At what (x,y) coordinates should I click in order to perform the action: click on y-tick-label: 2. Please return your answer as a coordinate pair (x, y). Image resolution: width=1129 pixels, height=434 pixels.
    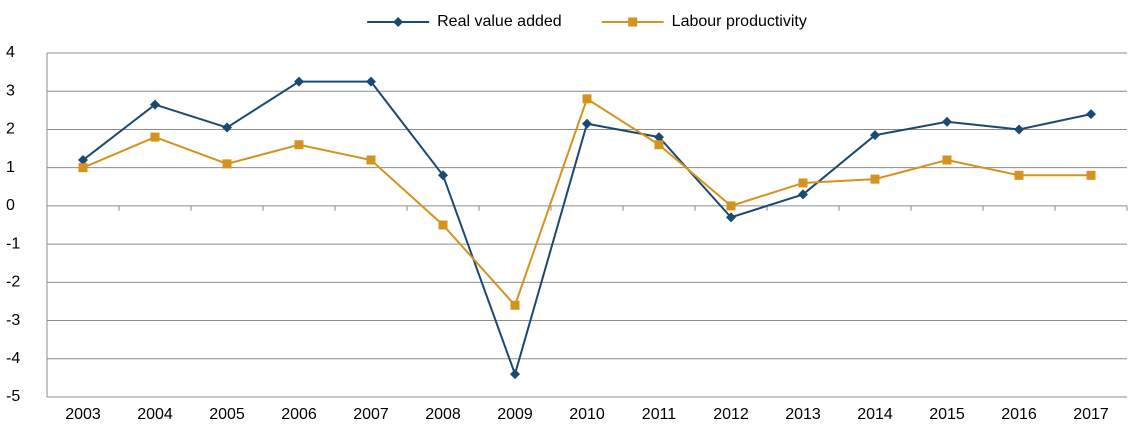
    Looking at the image, I should click on (10, 129).